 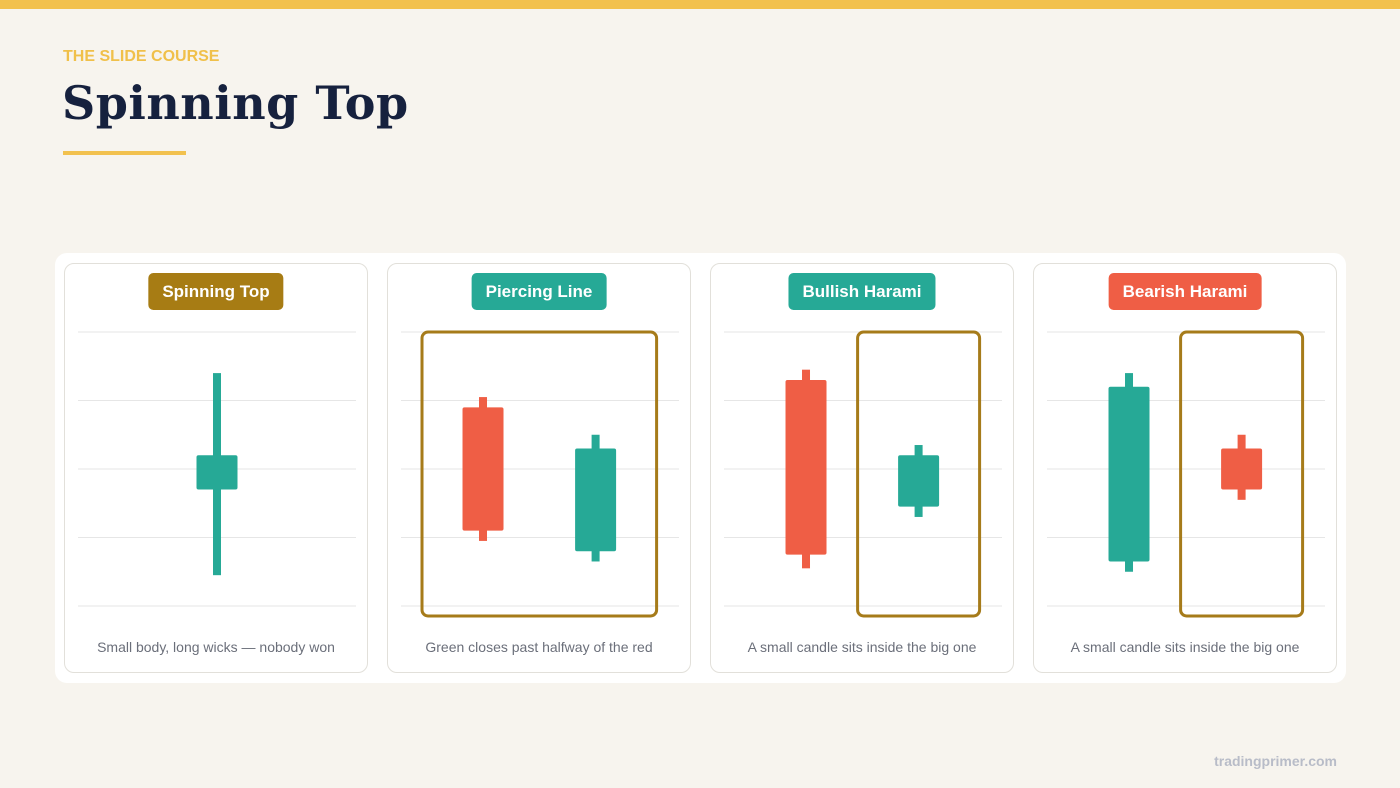 I want to click on pattern-badge: Bearish Harami, so click(x=1185, y=291).